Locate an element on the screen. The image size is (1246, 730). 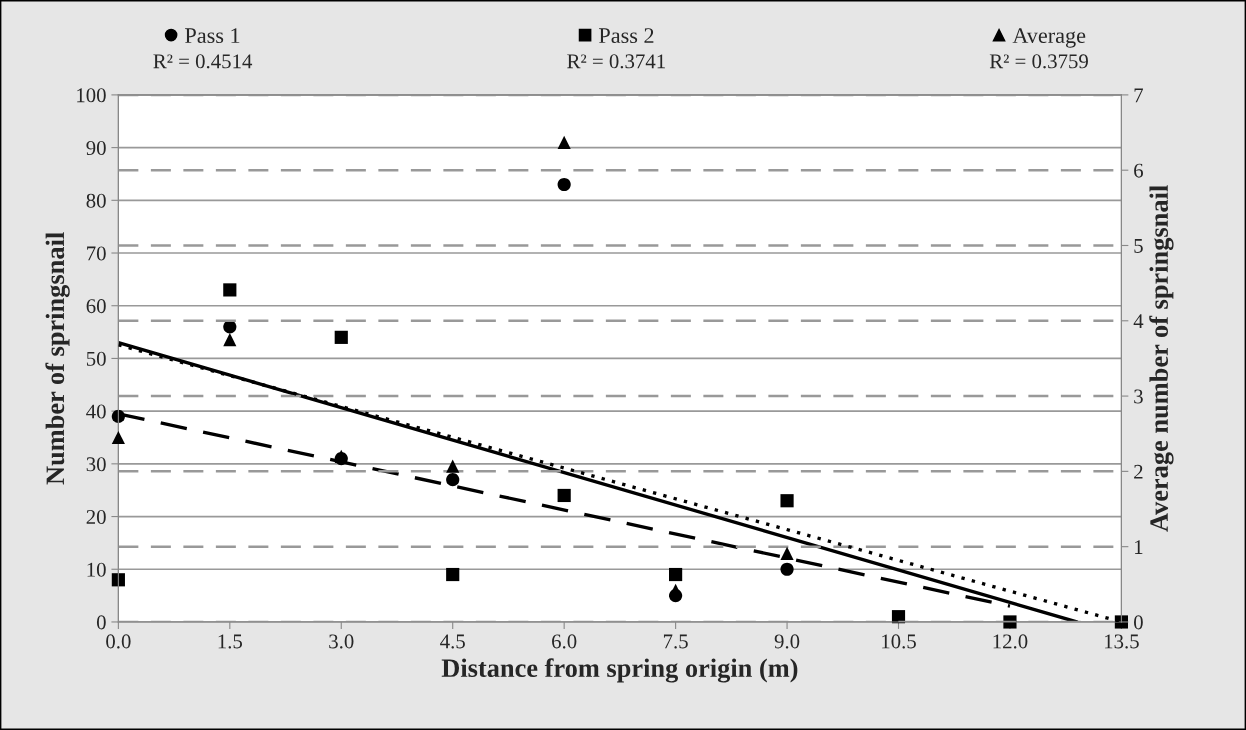
y2-tick-label: 3 is located at coordinates (1138, 396).